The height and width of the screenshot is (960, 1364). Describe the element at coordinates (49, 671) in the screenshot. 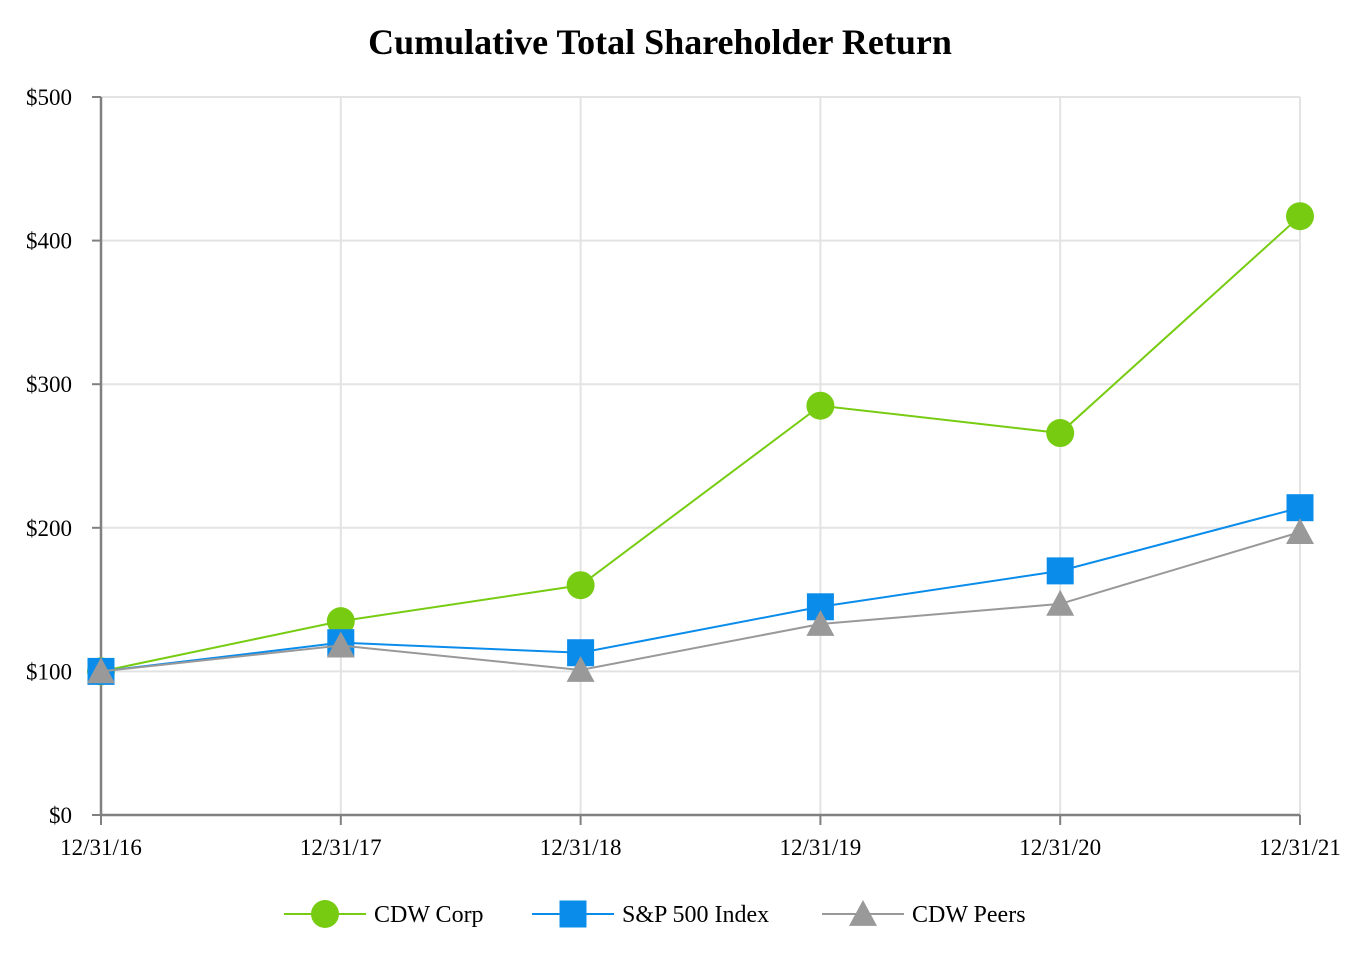

I see `y-tick-label: $100` at that location.